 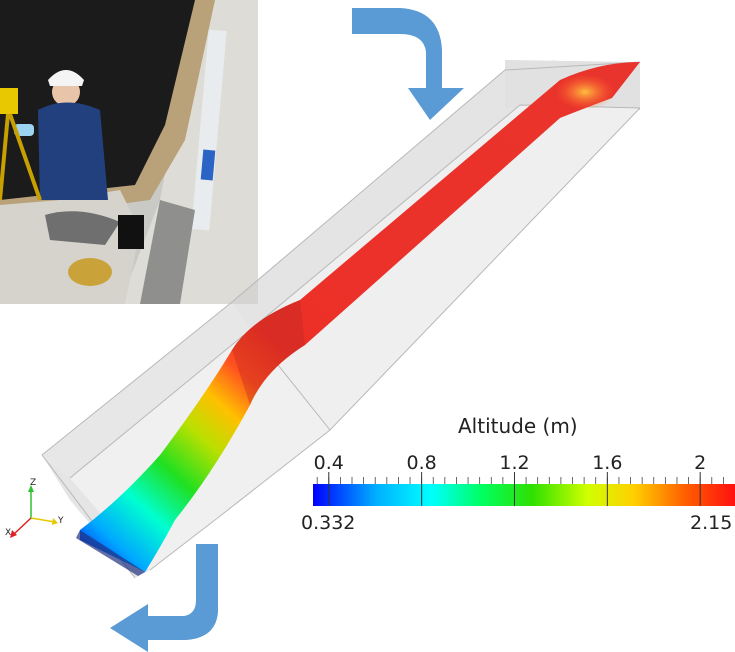 I want to click on colorbar-tick-label: 0.8, so click(x=421, y=463).